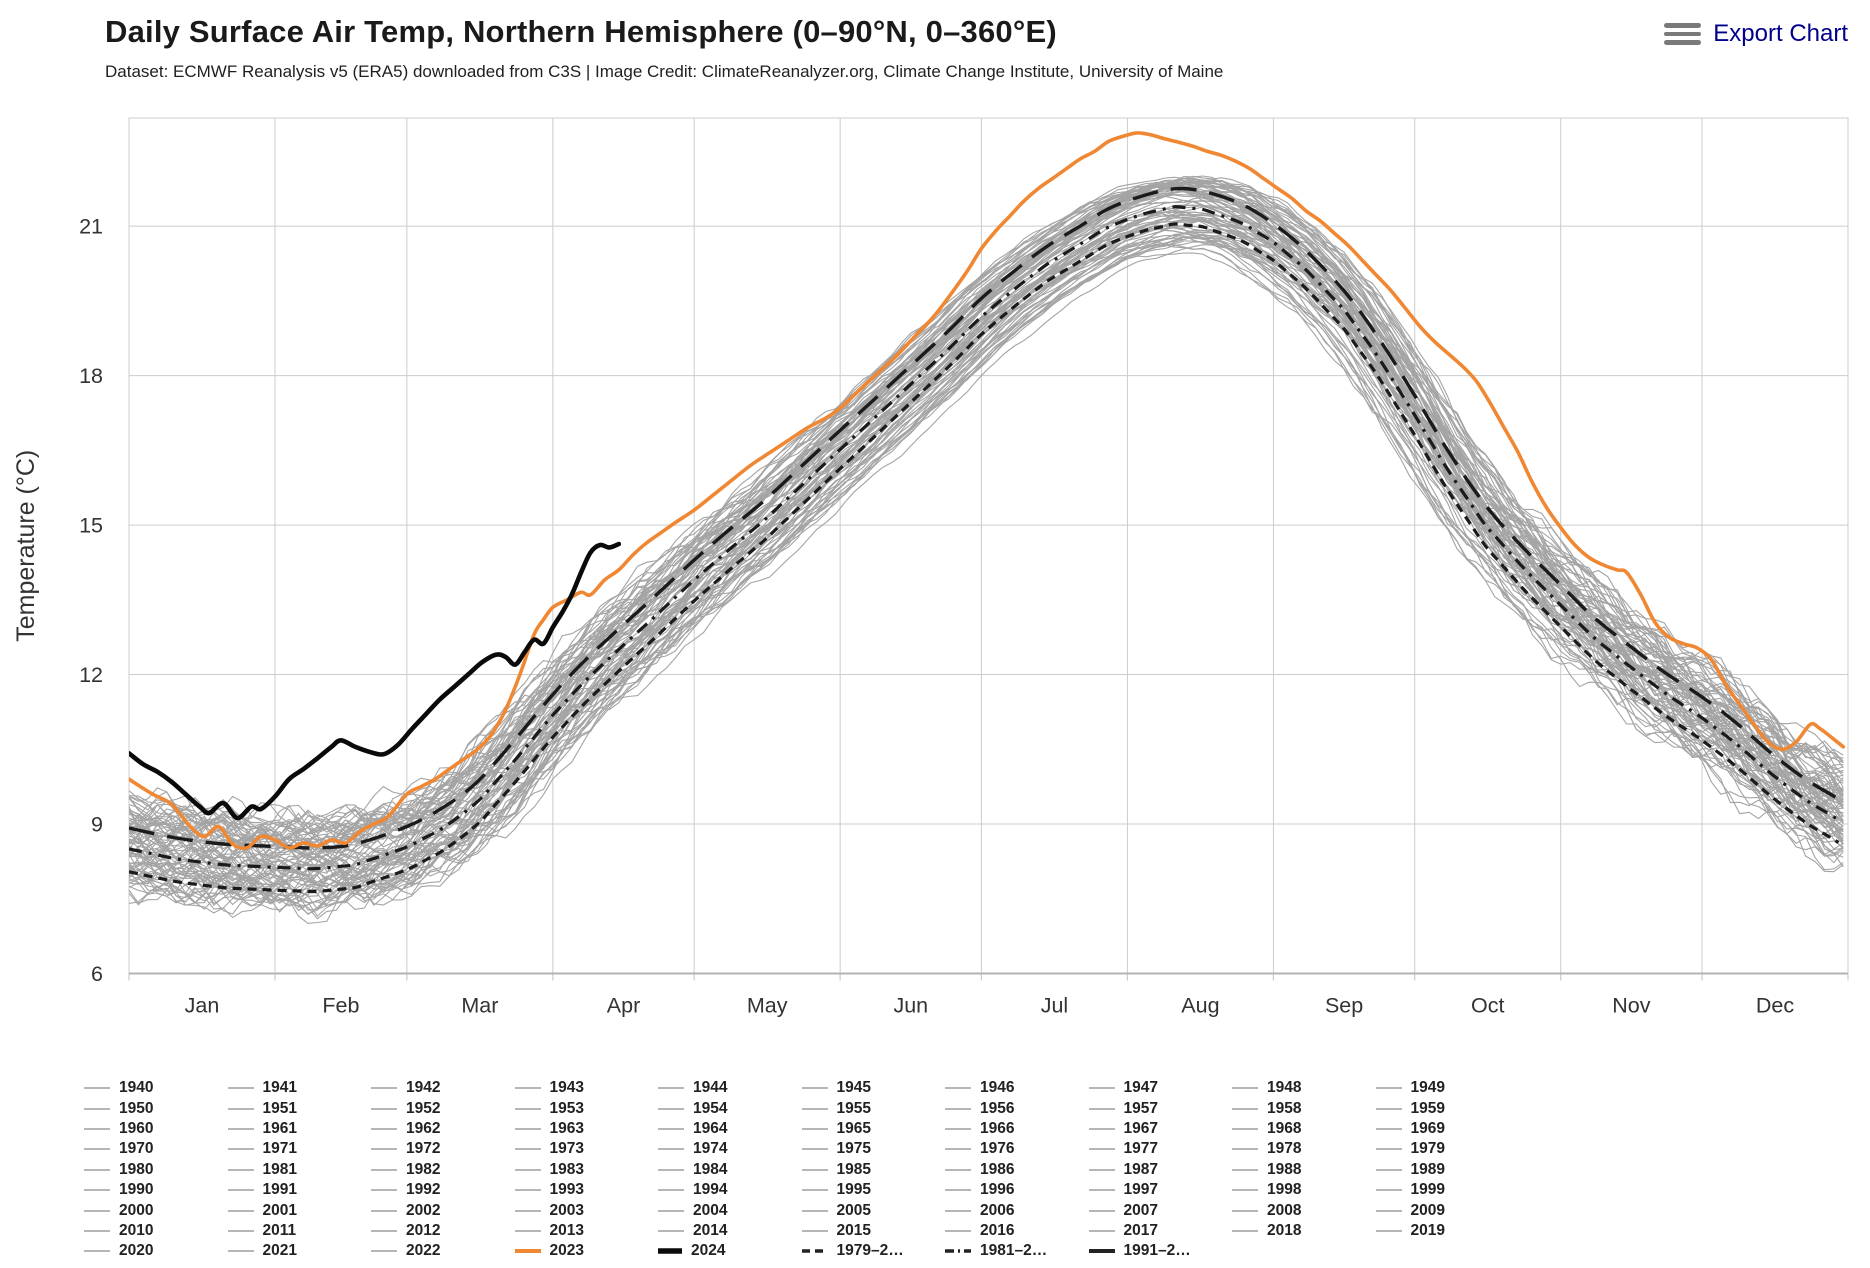 The image size is (1870, 1268). What do you see at coordinates (1447, 1149) in the screenshot?
I see `legend-item: 1979` at bounding box center [1447, 1149].